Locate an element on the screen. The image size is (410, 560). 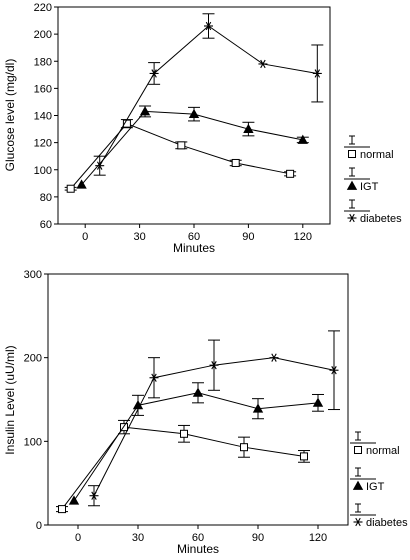
glucose-y-tick-label: 160 is located at coordinates (43, 89).